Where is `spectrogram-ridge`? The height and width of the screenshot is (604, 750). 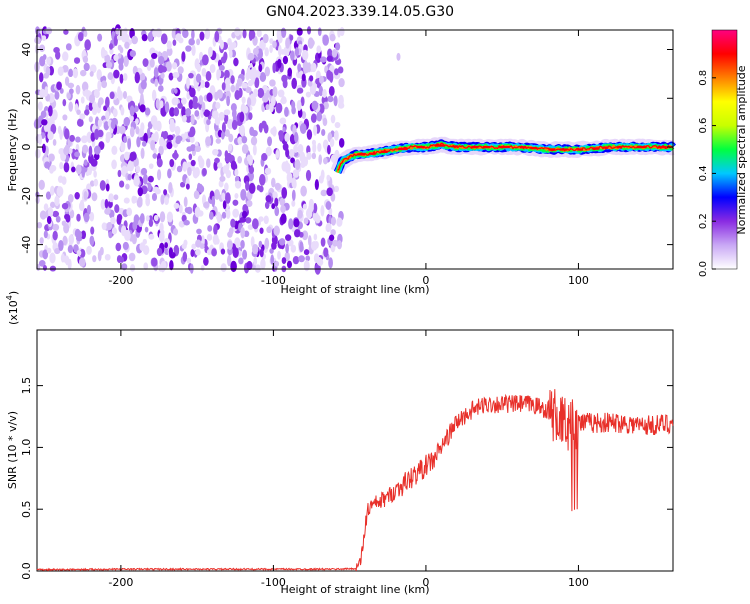
spectrogram-ridge is located at coordinates (504, 155).